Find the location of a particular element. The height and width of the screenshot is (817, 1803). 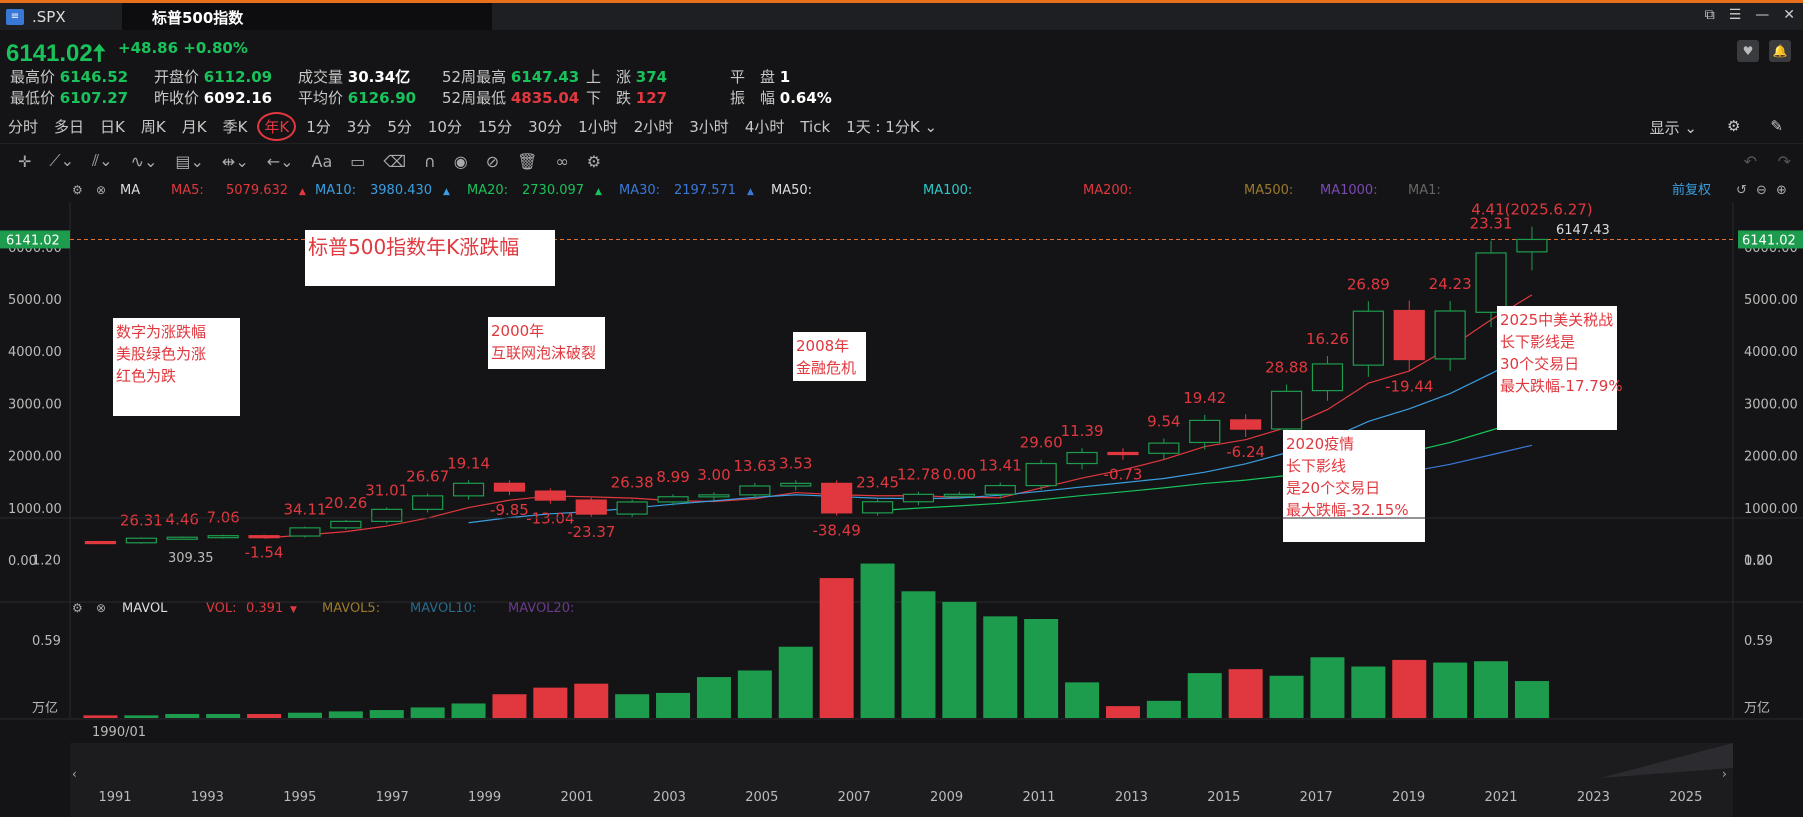

measure-tool-icon: ⇹⌄ is located at coordinates (235, 161).